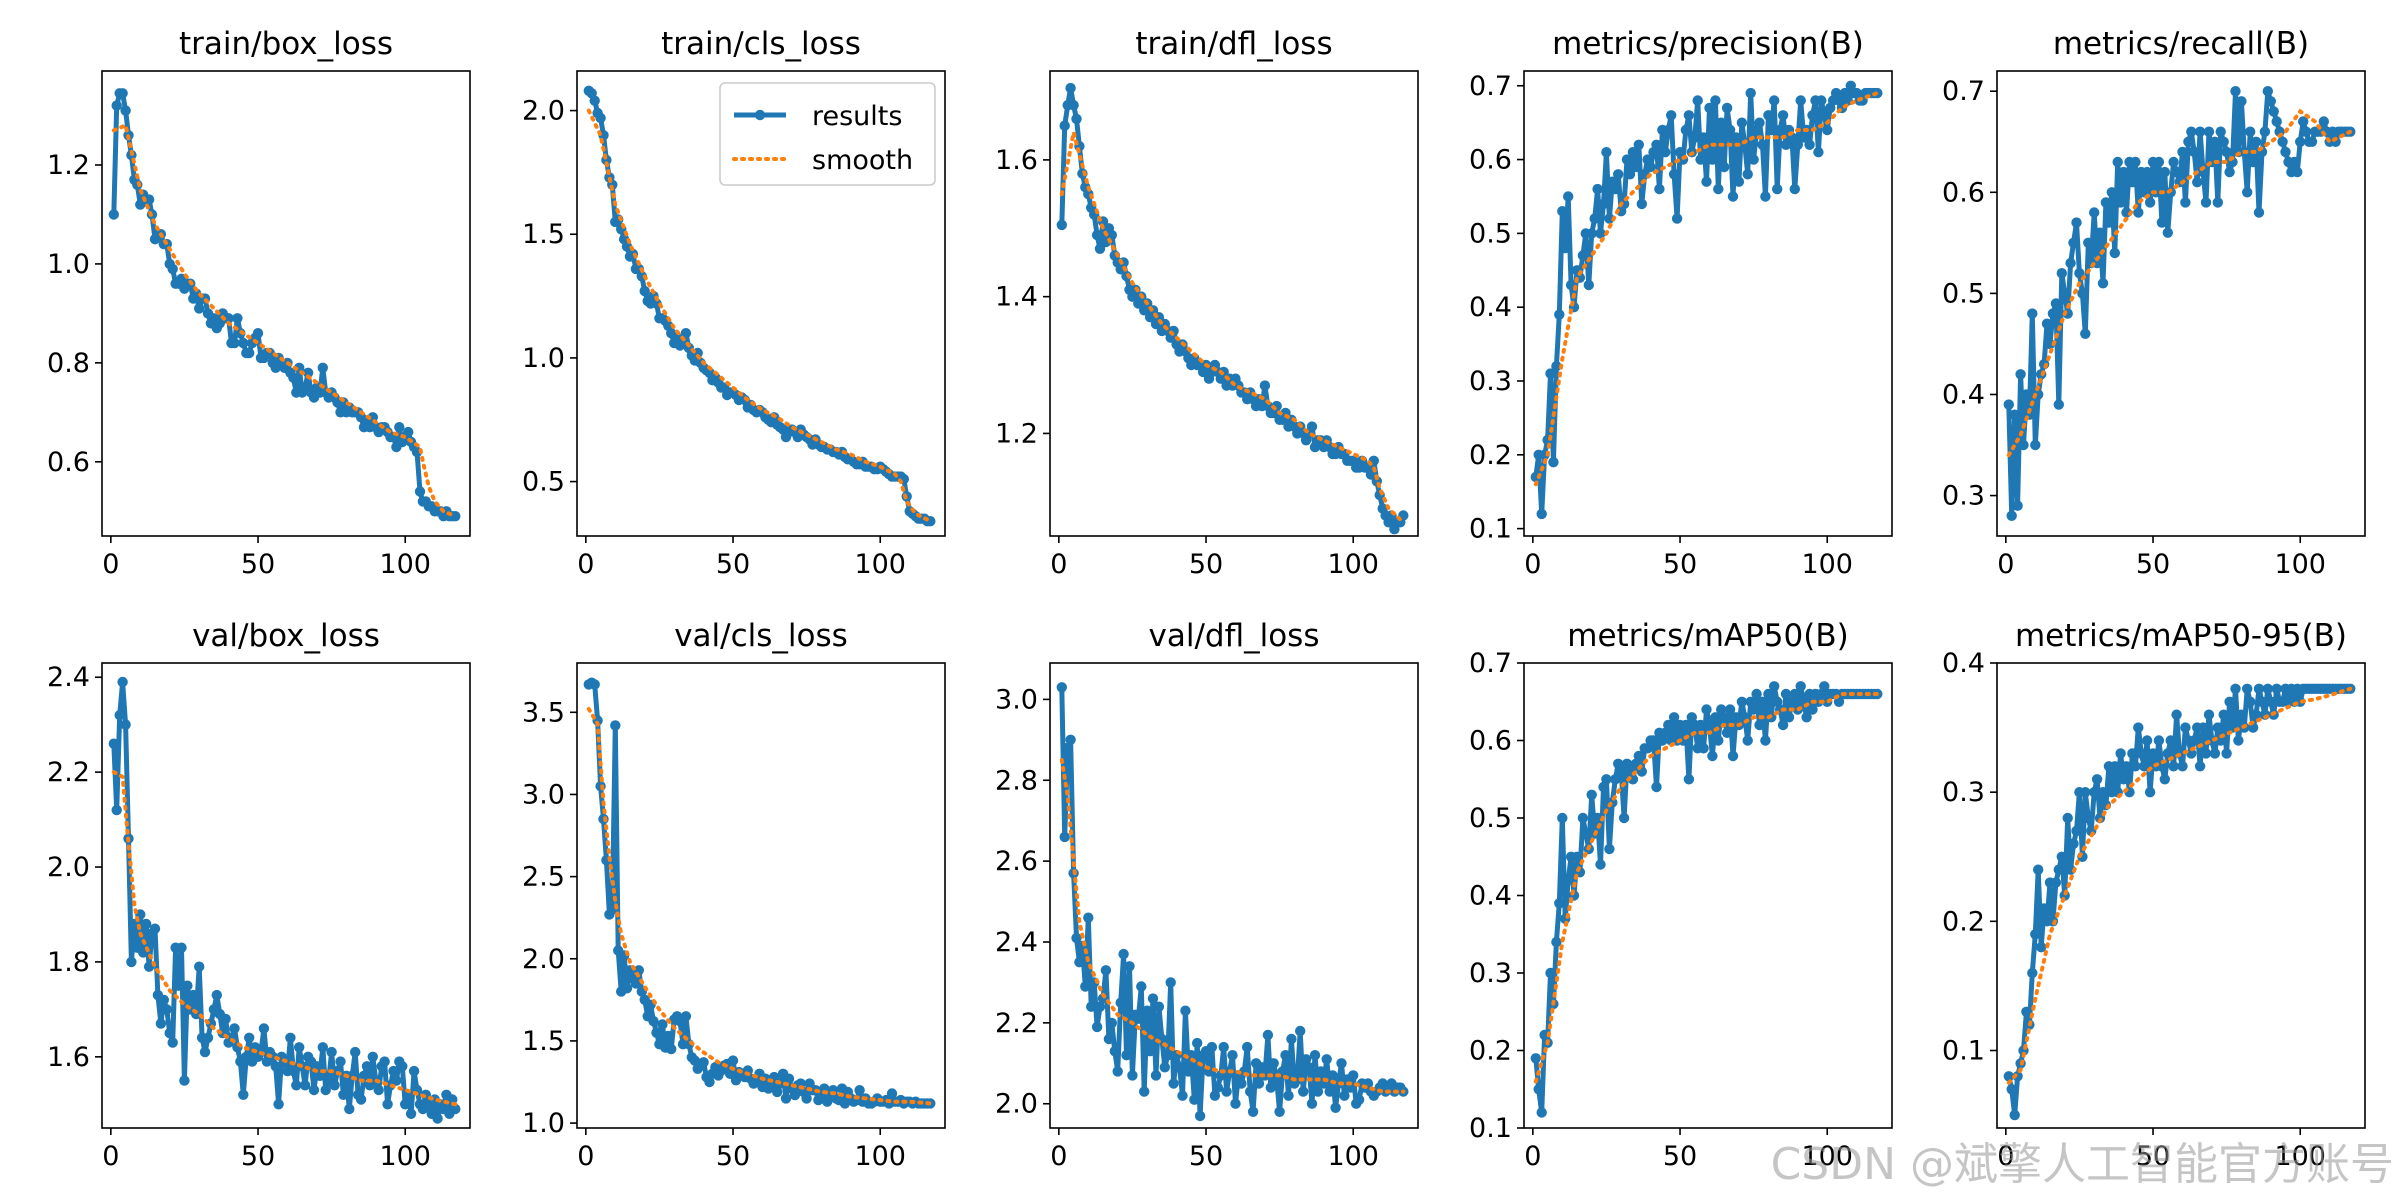 The width and height of the screenshot is (2400, 1200). I want to click on y-tick-label: 1.0, so click(543, 1123).